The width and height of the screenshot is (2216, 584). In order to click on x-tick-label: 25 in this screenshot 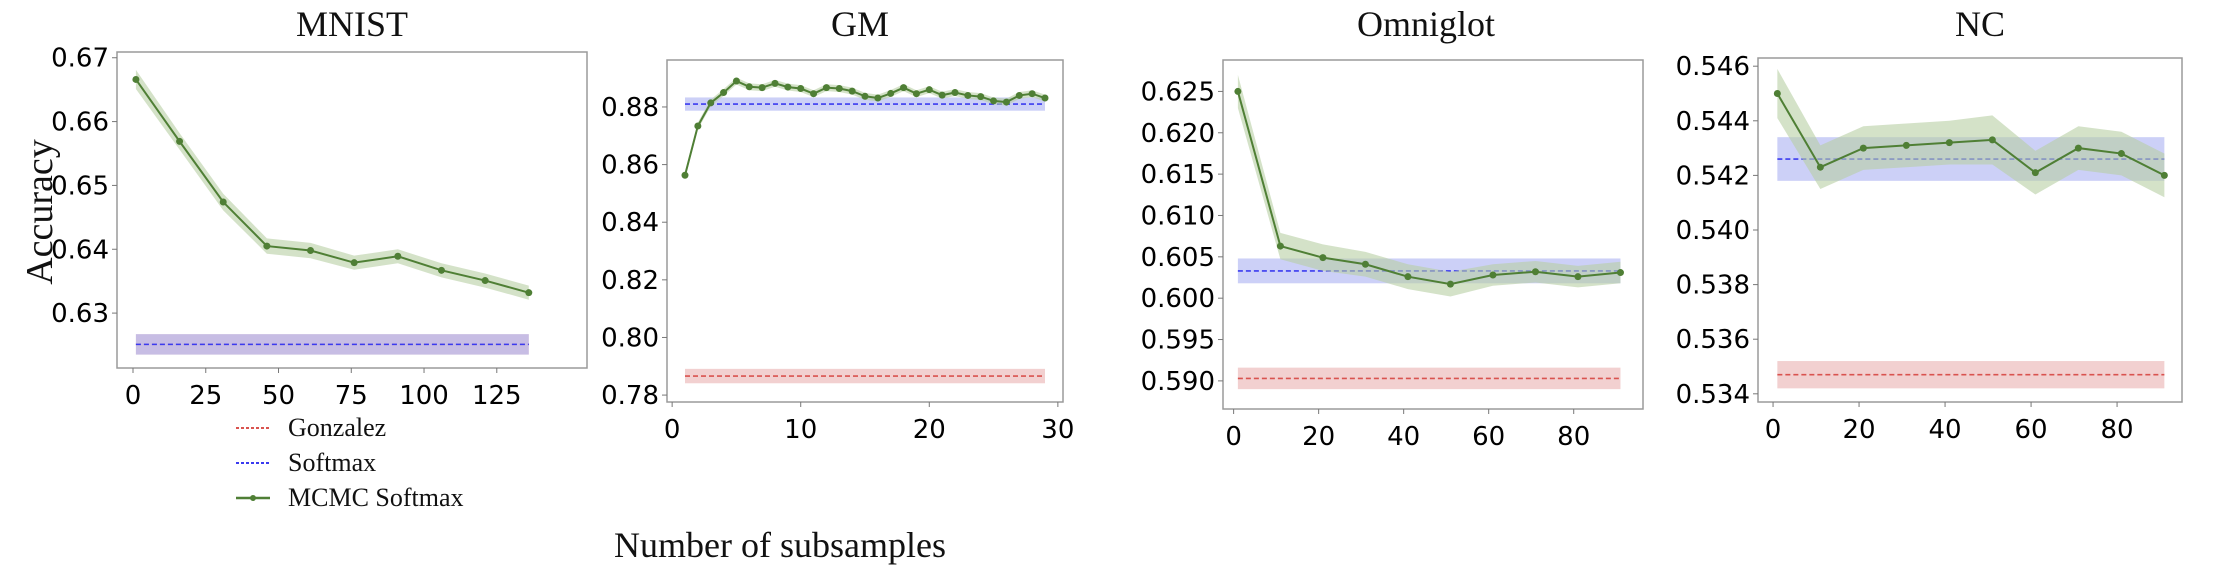, I will do `click(205, 396)`.